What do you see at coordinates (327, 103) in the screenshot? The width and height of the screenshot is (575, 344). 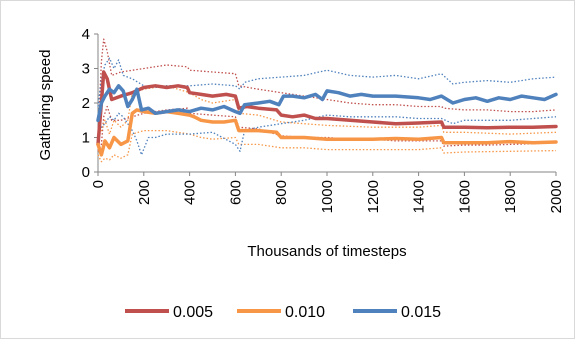 I see `series-0-015-line` at bounding box center [327, 103].